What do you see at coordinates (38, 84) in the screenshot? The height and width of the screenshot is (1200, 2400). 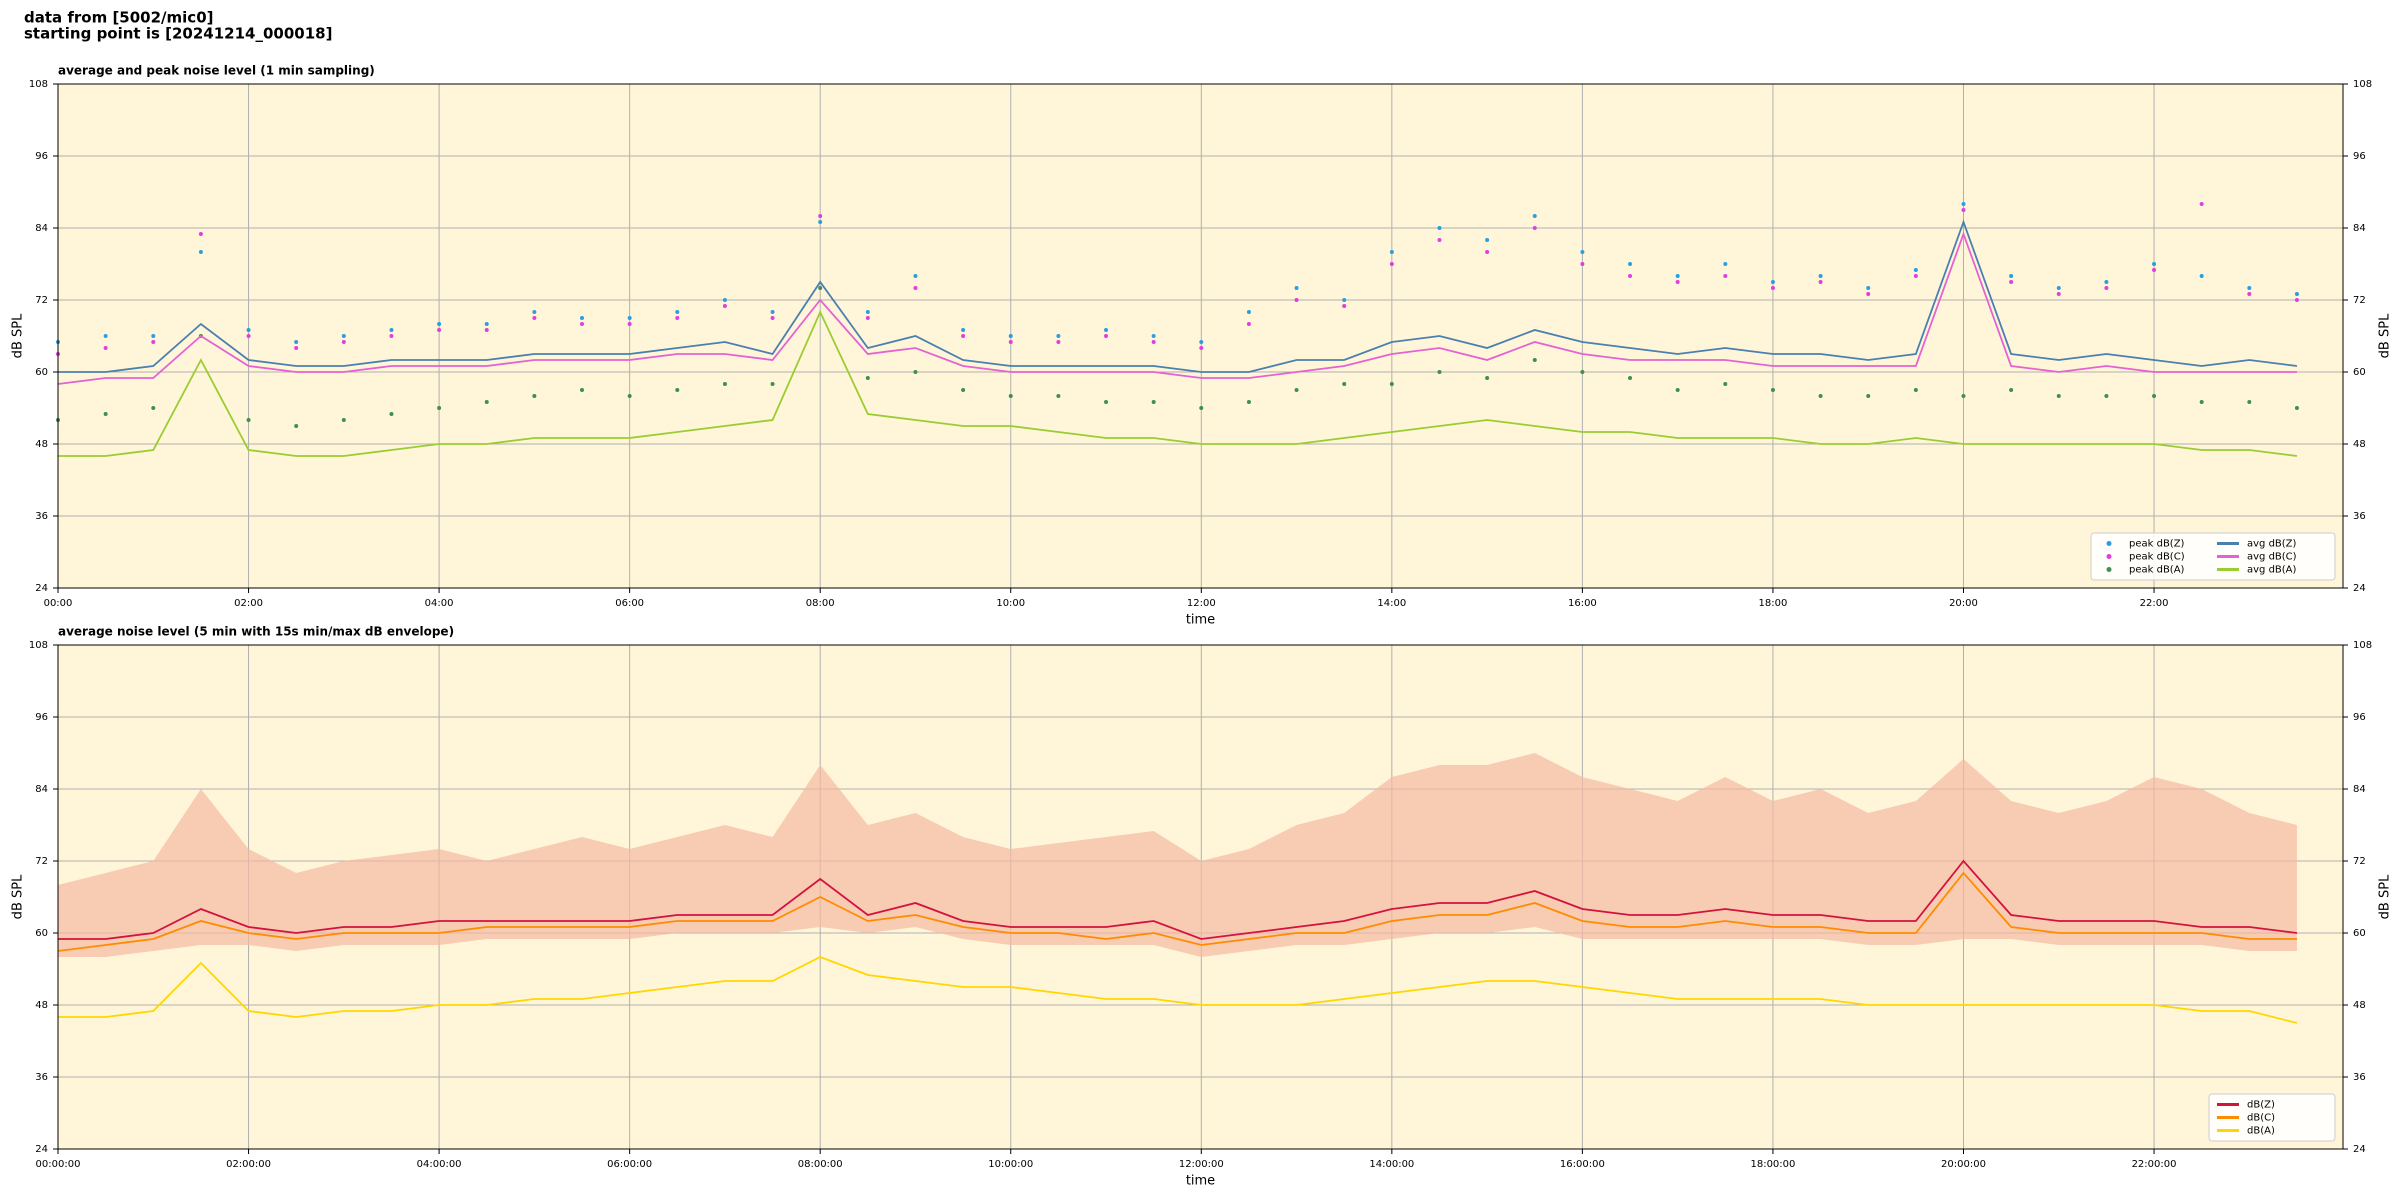 I see `y-tick-label: 108` at bounding box center [38, 84].